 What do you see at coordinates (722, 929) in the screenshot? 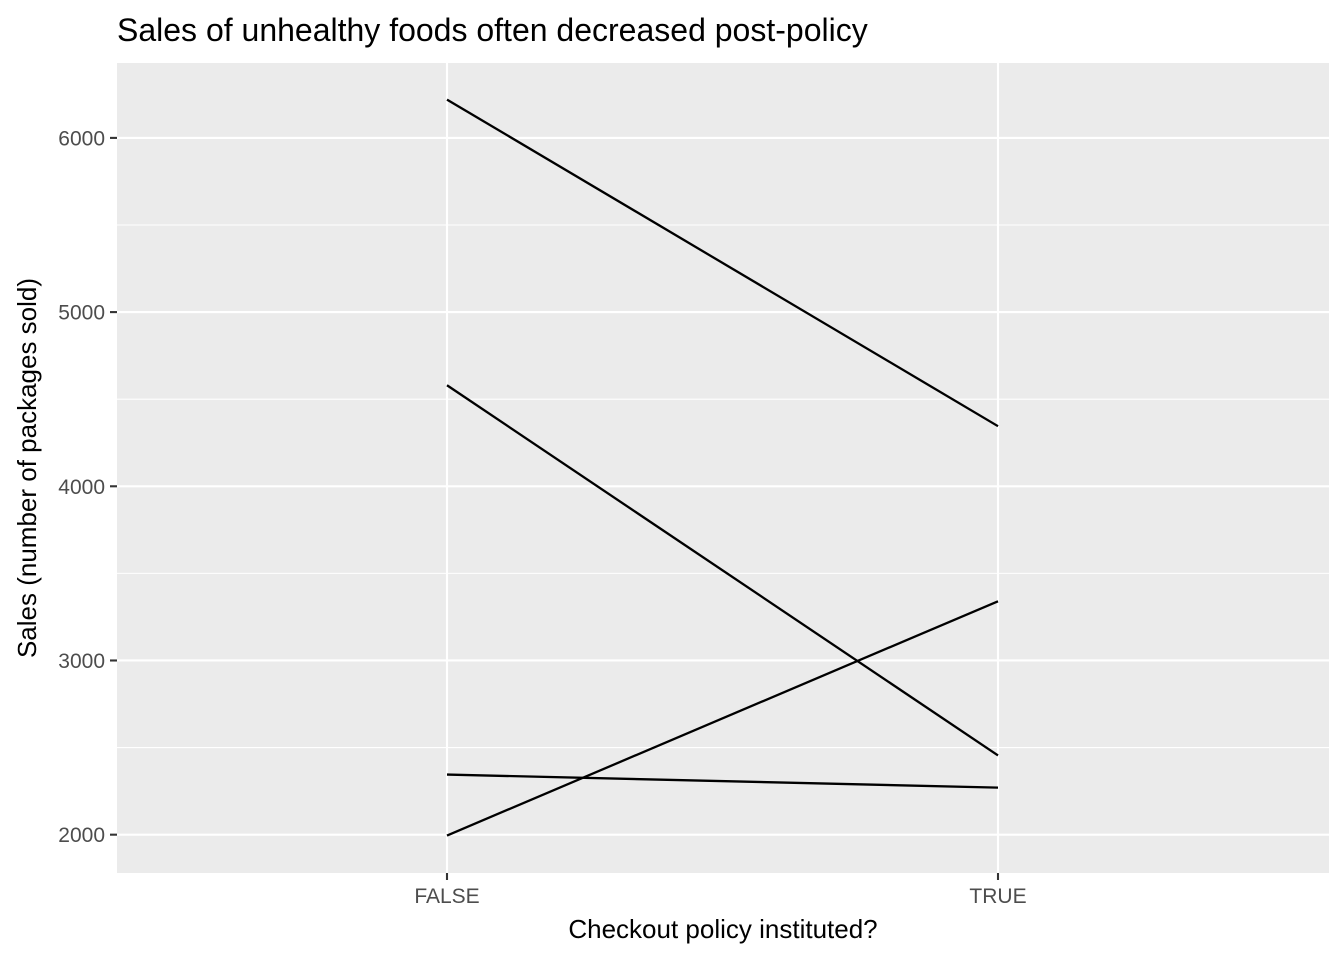
I see `x-axis-title: Checkout policy instituted?` at bounding box center [722, 929].